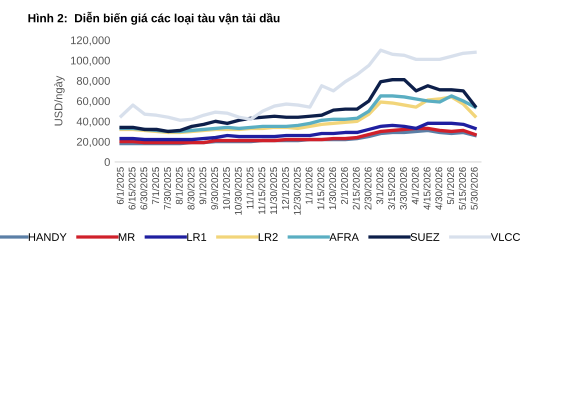 Image resolution: width=576 pixels, height=393 pixels. I want to click on legend-label: SUEZ, so click(425, 237).